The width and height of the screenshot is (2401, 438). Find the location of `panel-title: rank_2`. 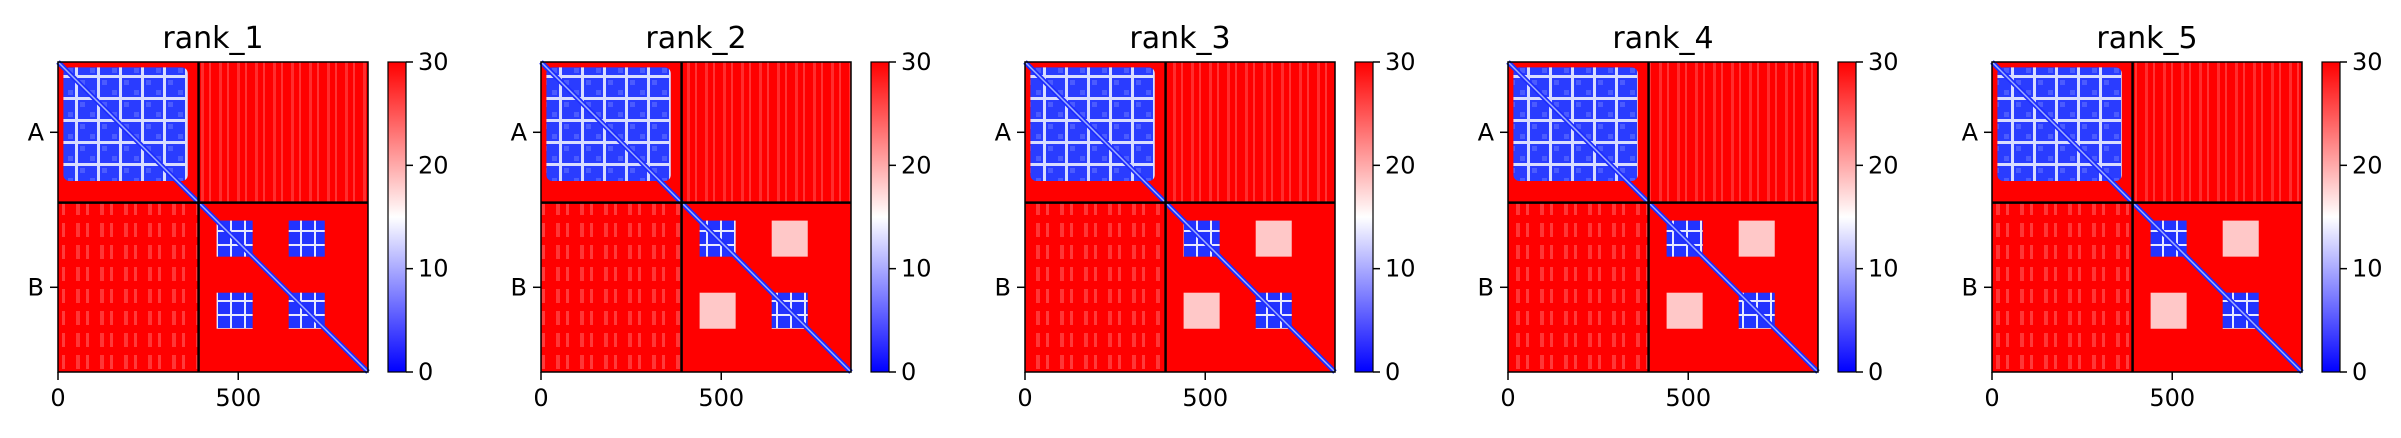

panel-title: rank_2 is located at coordinates (695, 38).